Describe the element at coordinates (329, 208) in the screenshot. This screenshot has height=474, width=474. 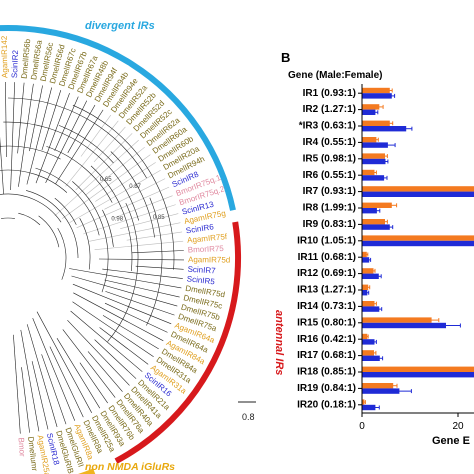
I see `category-label: IR8 (1.99:1)` at that location.